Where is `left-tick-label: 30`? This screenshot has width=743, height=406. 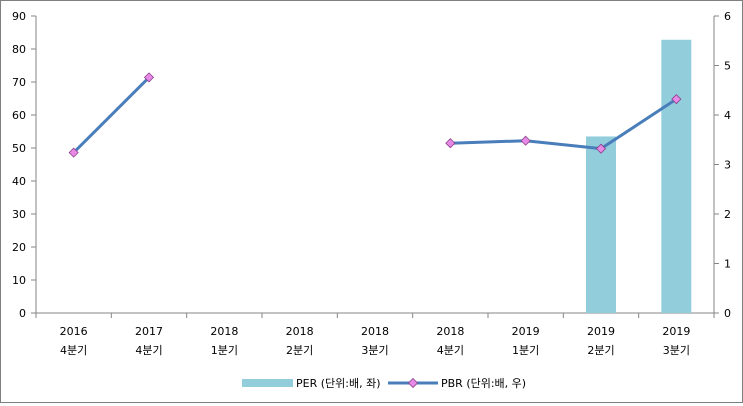
left-tick-label: 30 is located at coordinates (19, 214).